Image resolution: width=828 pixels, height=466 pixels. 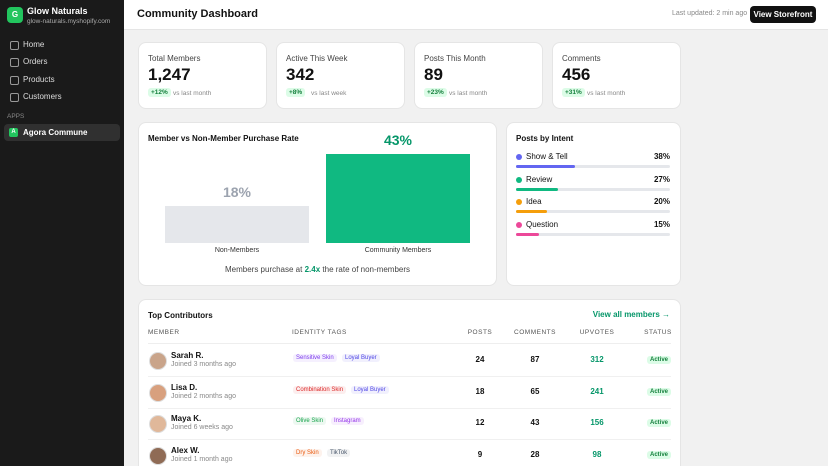 What do you see at coordinates (317, 58) in the screenshot?
I see `stat-label: Active This Week` at bounding box center [317, 58].